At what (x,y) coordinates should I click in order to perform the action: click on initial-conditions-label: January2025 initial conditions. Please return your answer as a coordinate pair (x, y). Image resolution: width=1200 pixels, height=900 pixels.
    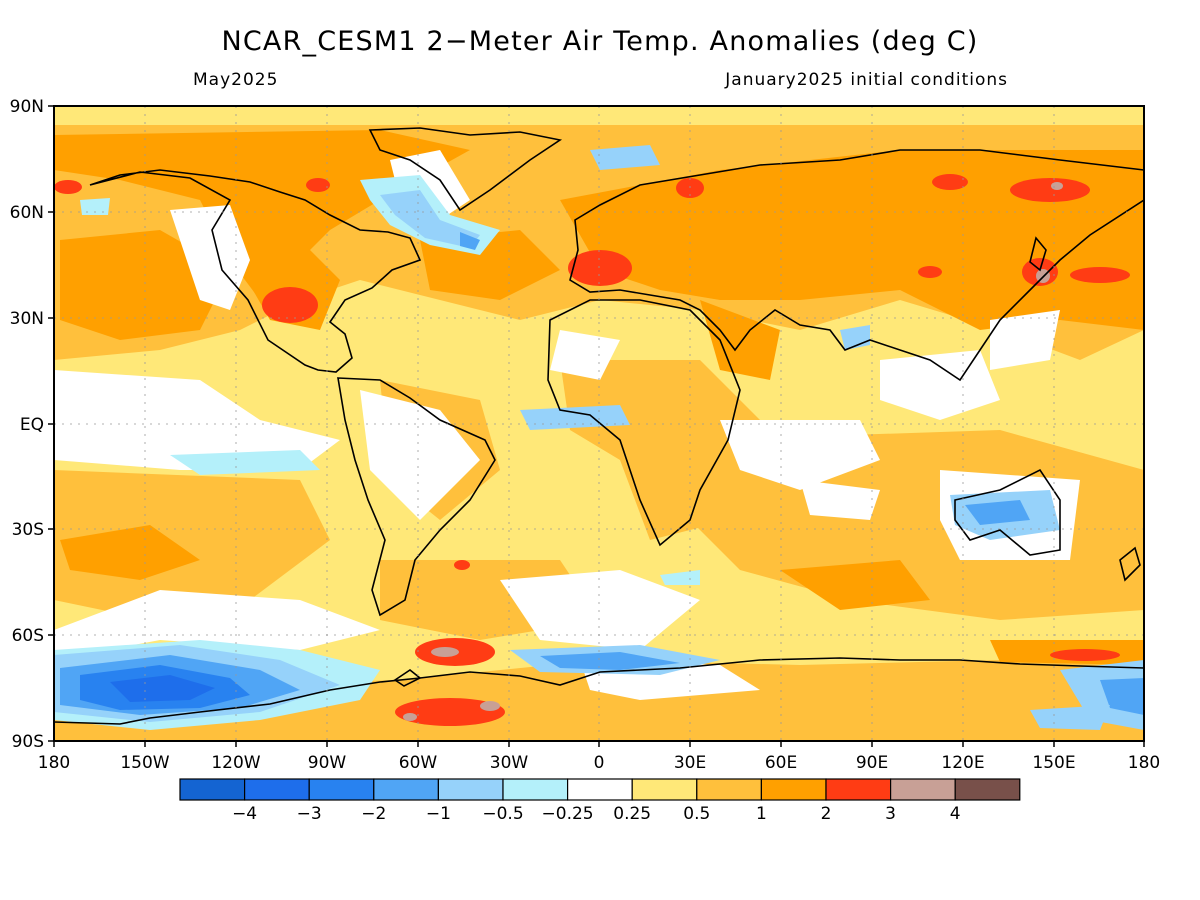
    Looking at the image, I should click on (866, 80).